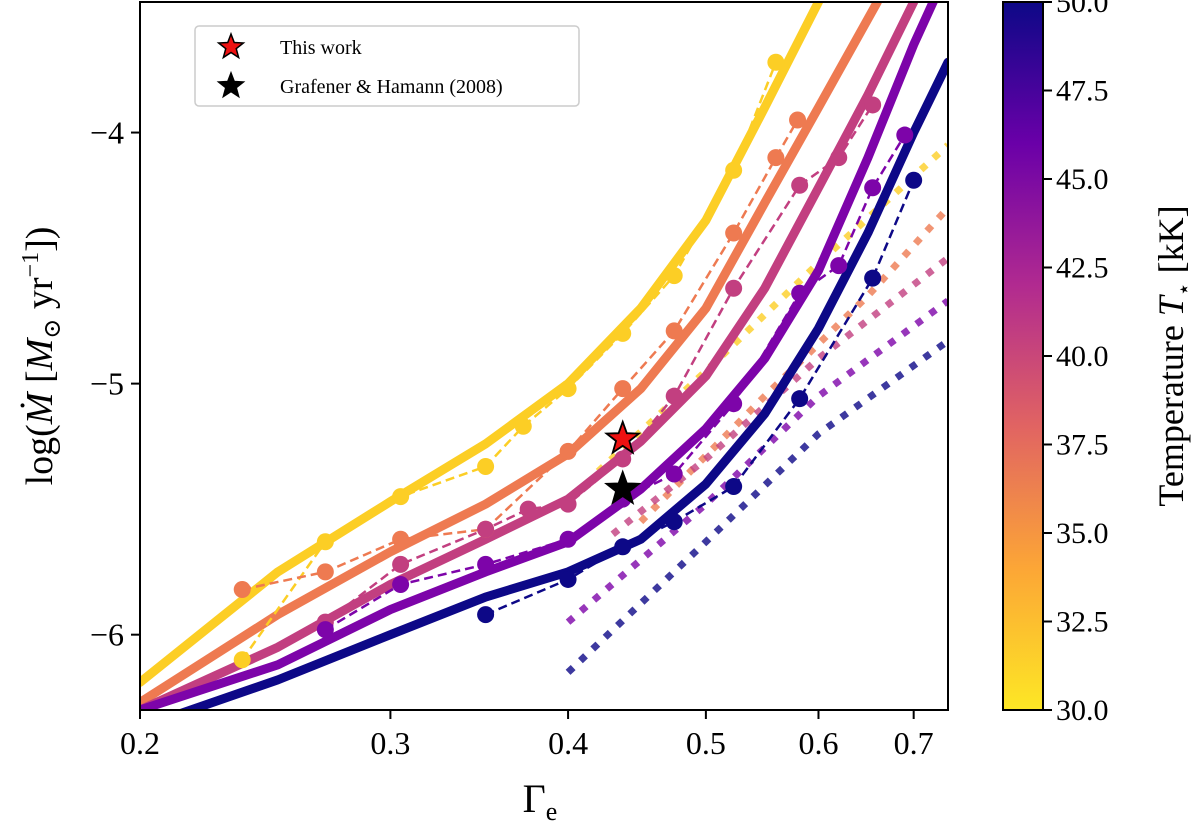 This screenshot has height=826, width=1200. I want to click on x-tick-label-0: 0.2, so click(140, 743).